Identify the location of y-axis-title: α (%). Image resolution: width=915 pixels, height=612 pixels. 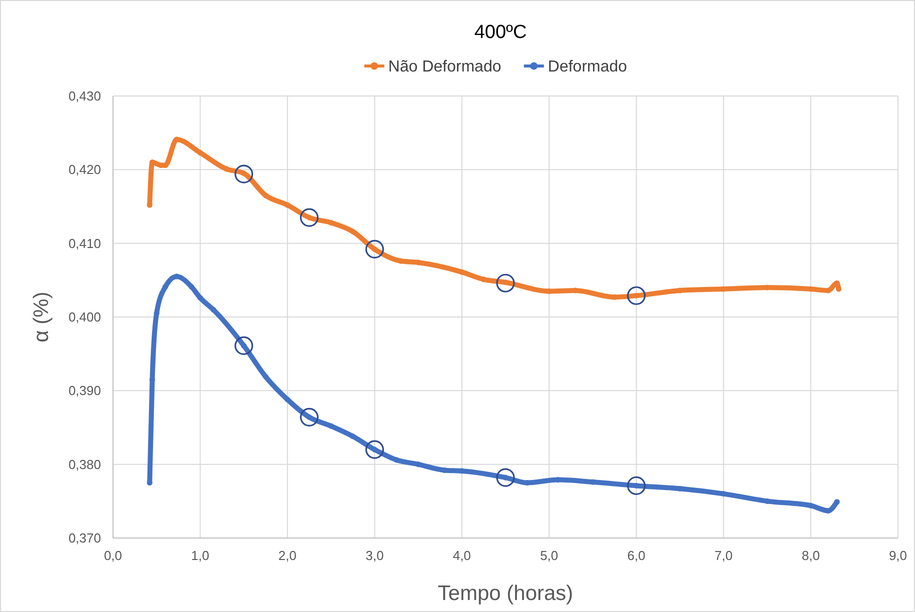
(41, 317).